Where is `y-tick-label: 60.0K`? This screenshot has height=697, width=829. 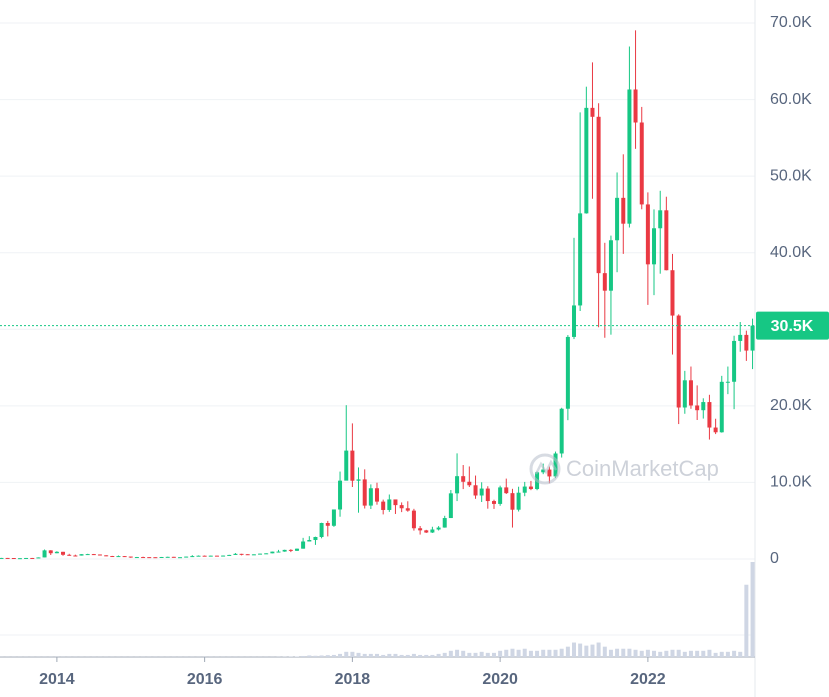 y-tick-label: 60.0K is located at coordinates (791, 99).